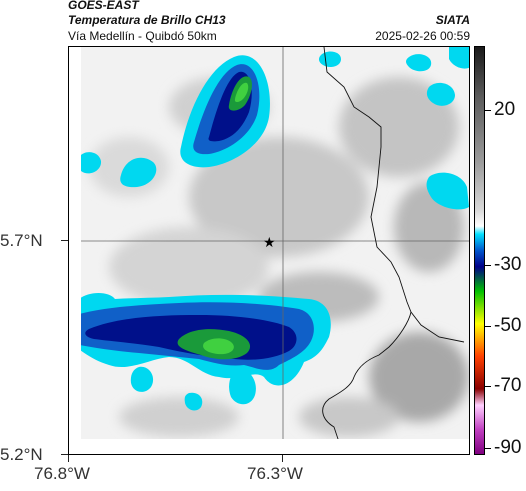 This screenshot has width=526, height=491. Describe the element at coordinates (479, 250) in the screenshot. I see `colorbar` at that location.